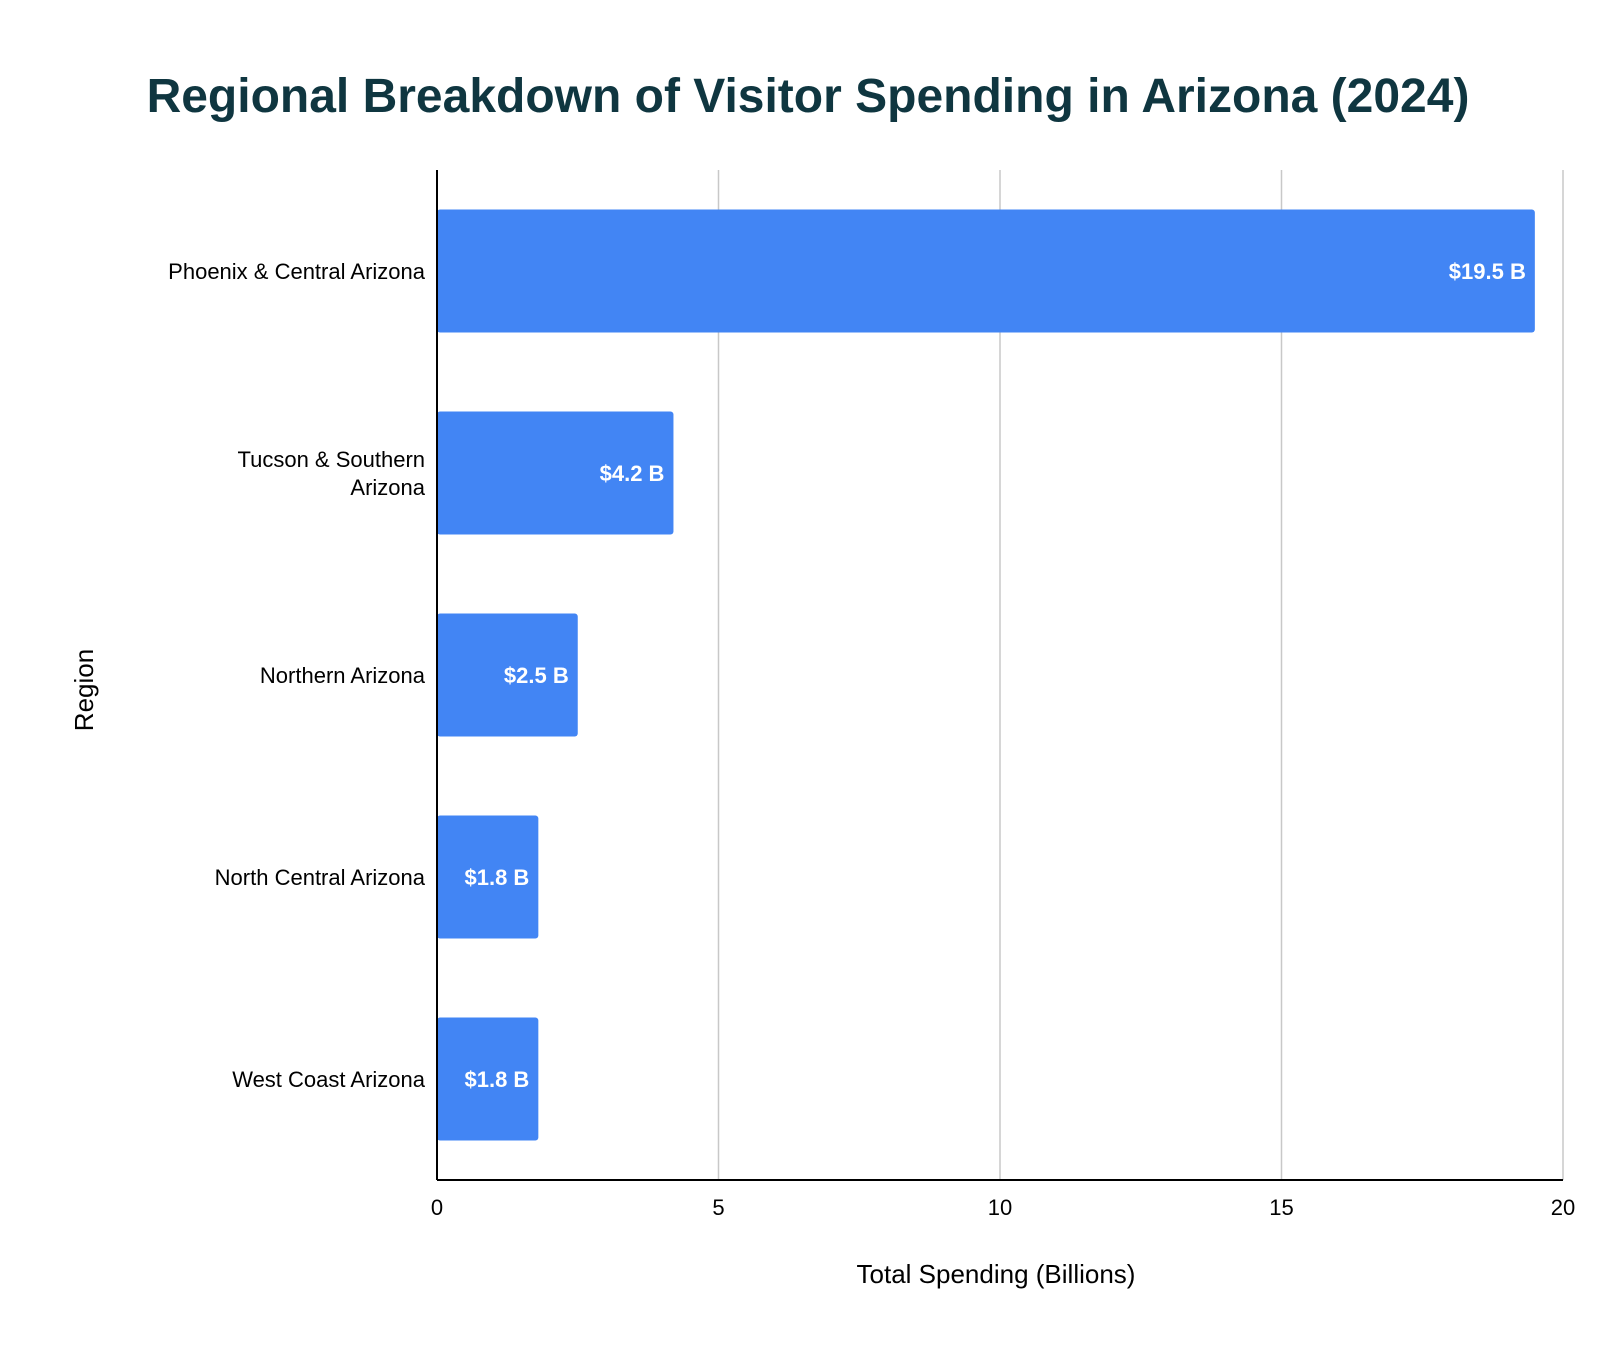  I want to click on category-label: West Coast Arizona, so click(329, 1079).